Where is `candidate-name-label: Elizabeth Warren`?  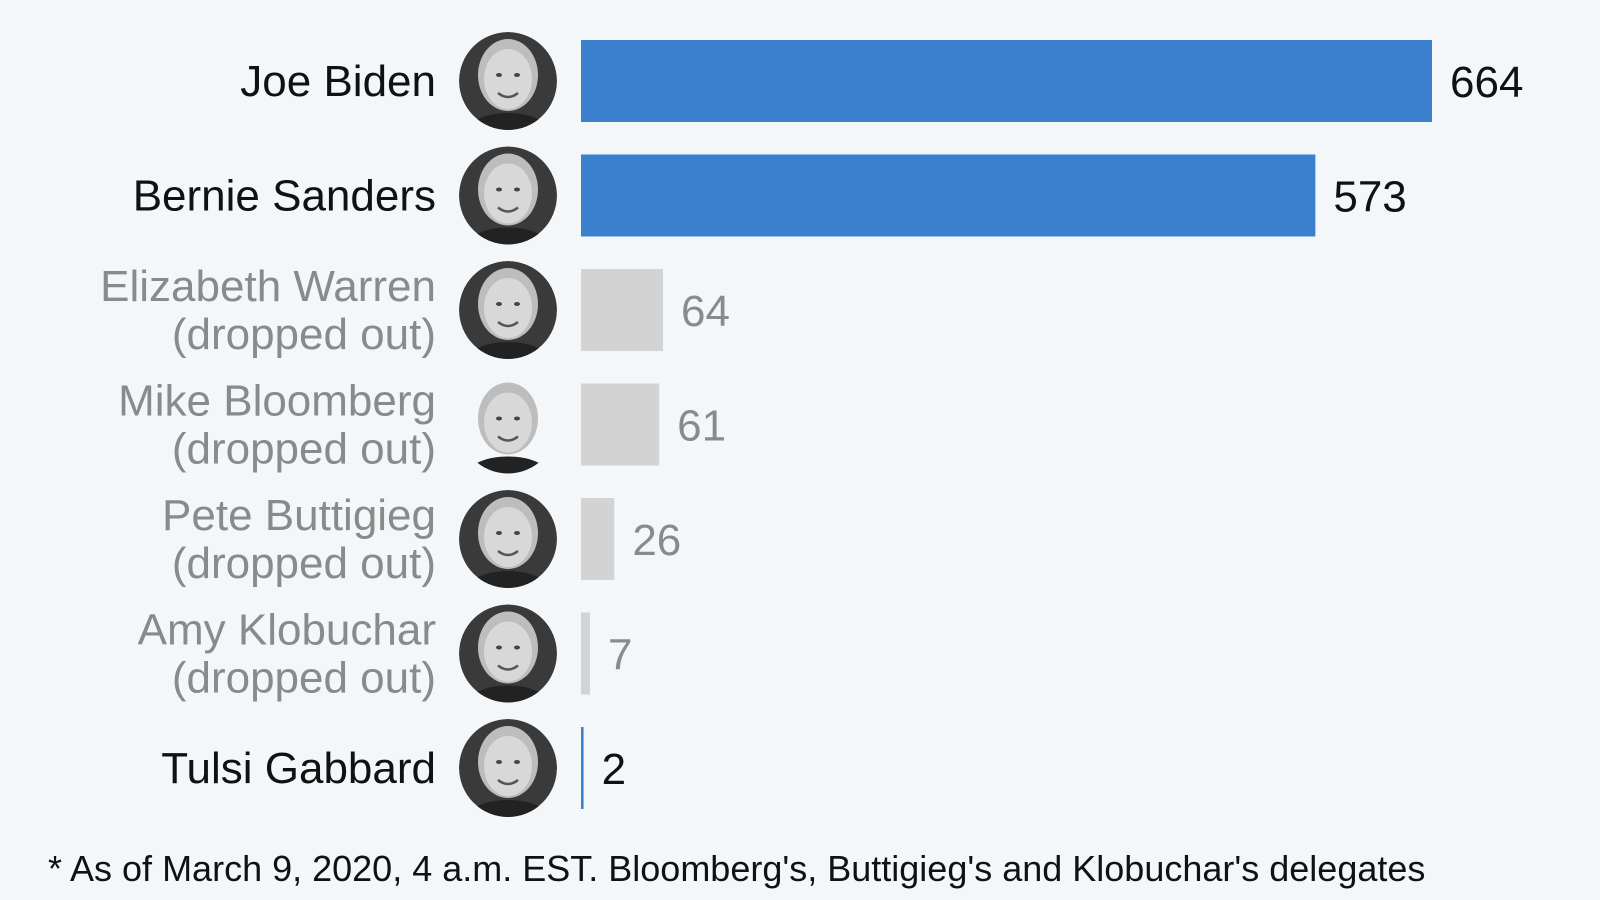
candidate-name-label: Elizabeth Warren is located at coordinates (268, 286).